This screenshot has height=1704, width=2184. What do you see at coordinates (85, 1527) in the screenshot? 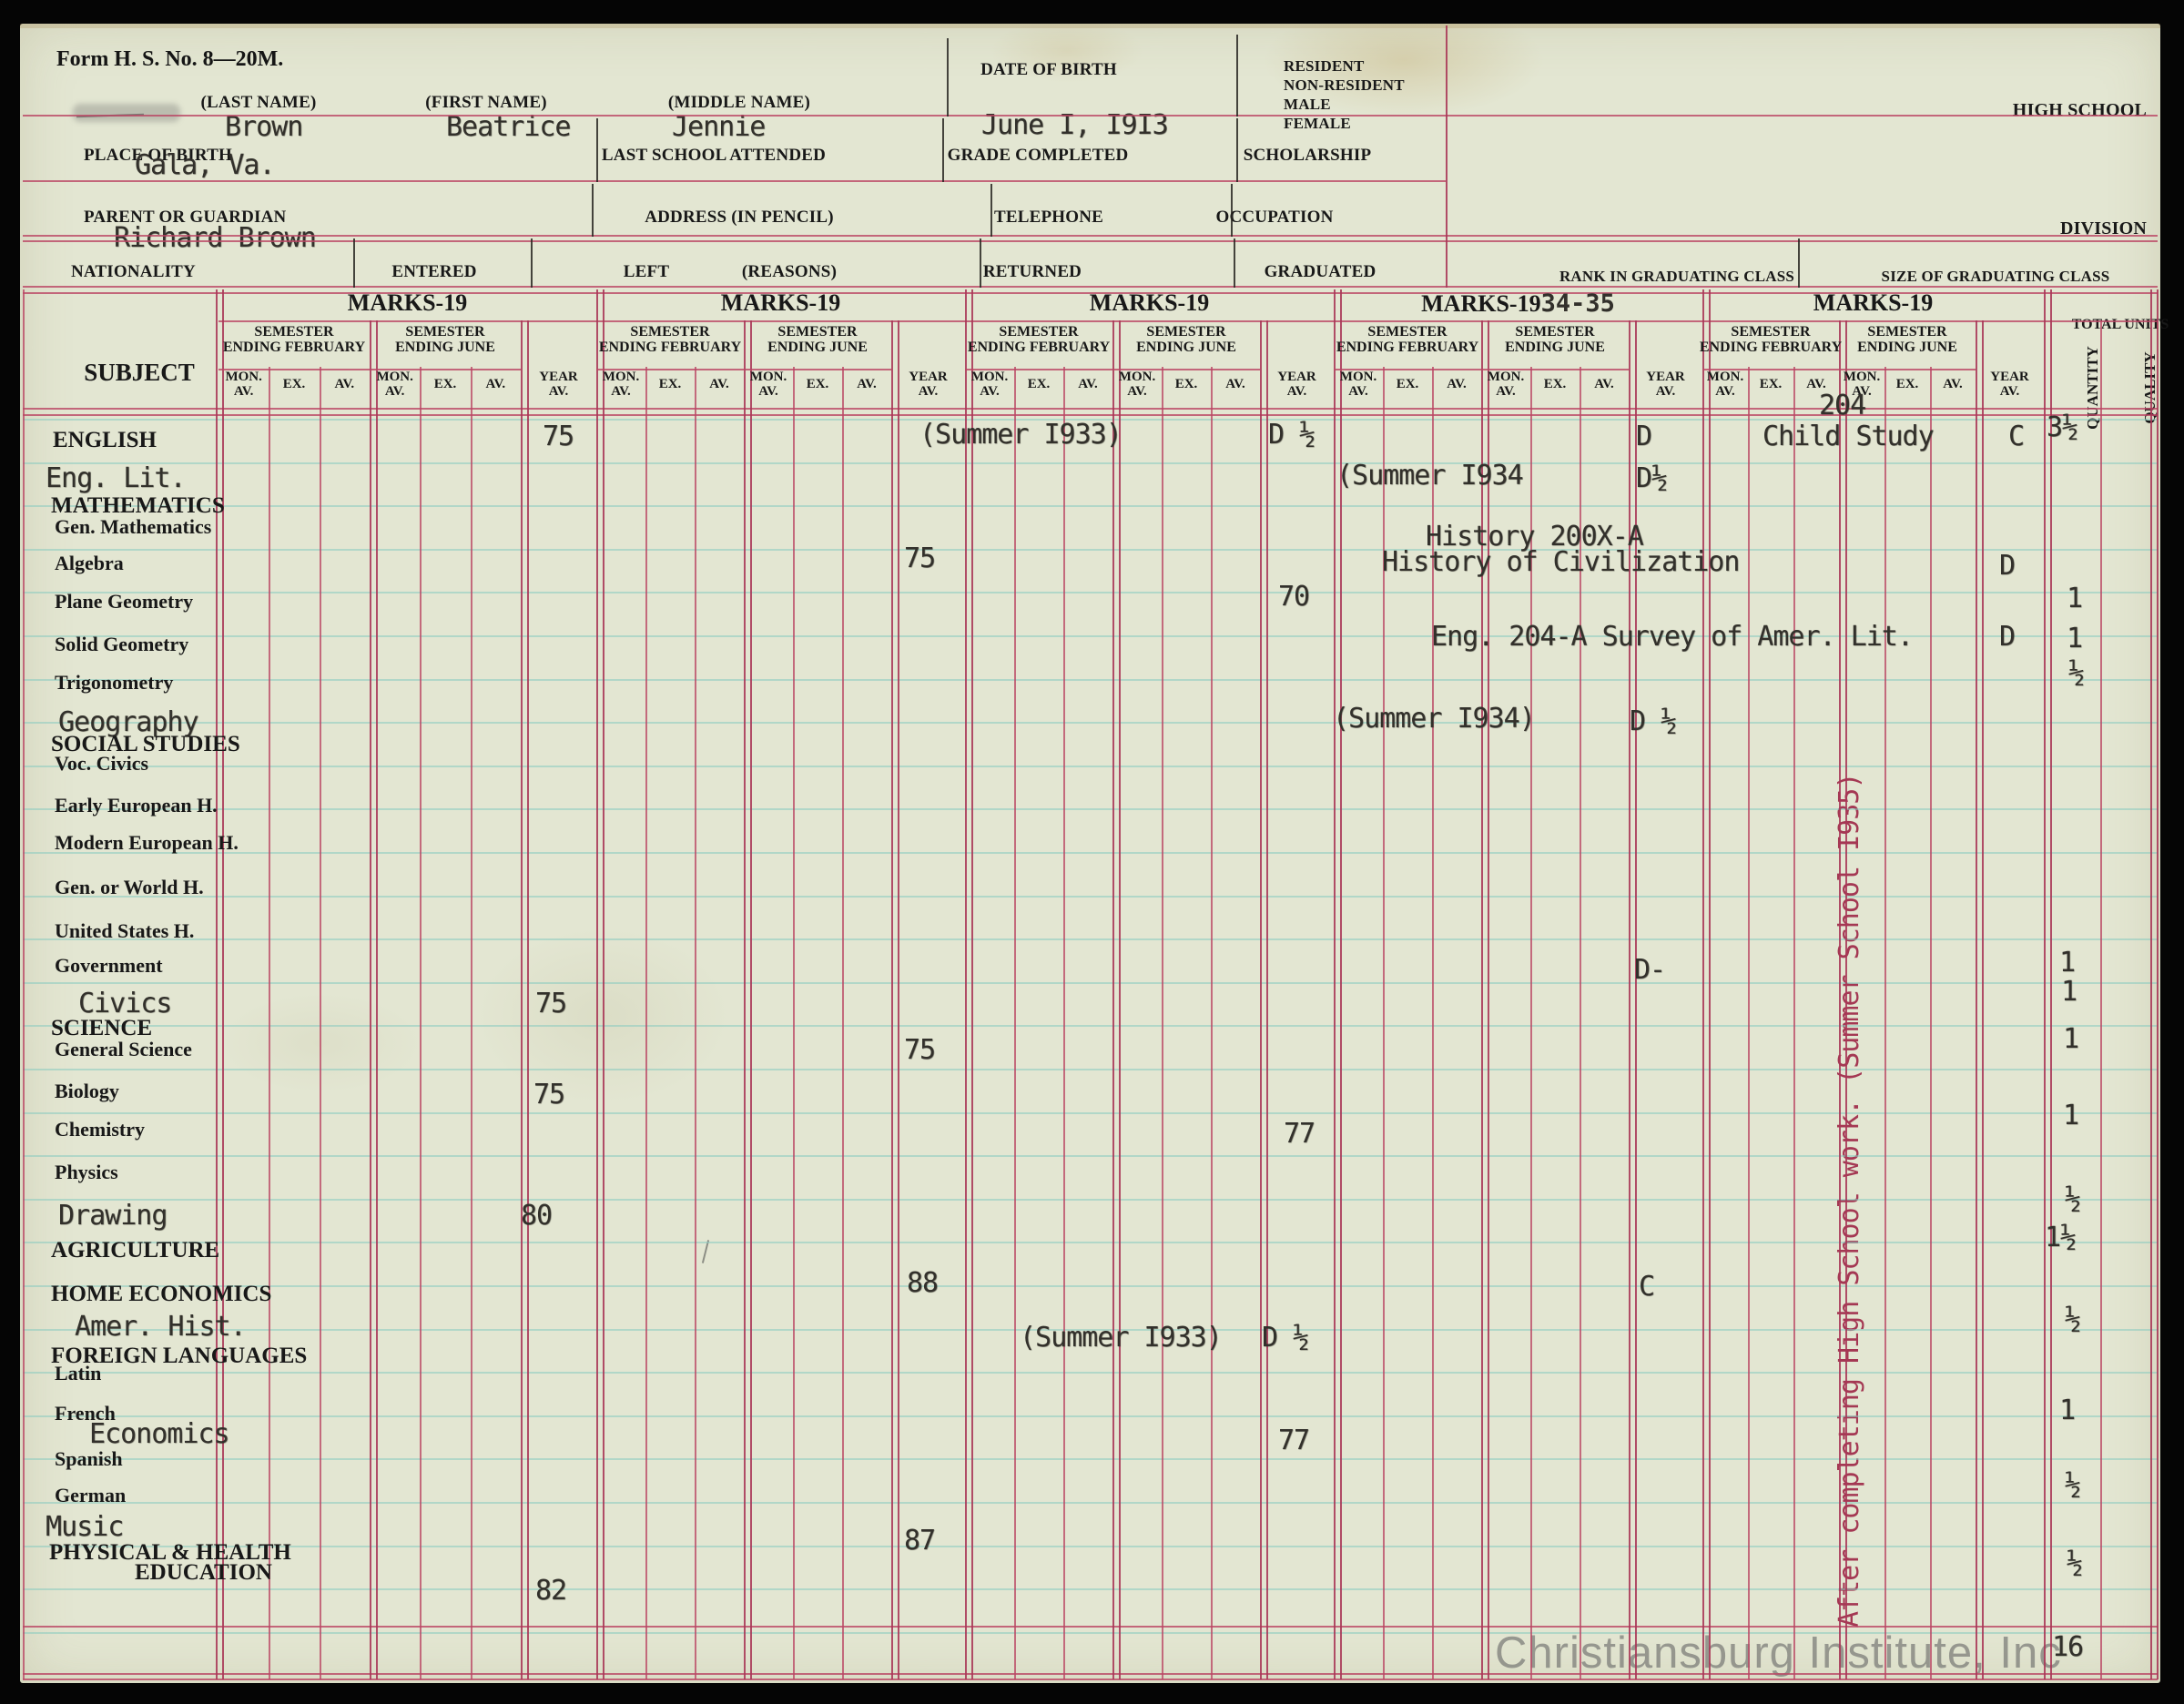
I see `subject-label-typed: Music` at bounding box center [85, 1527].